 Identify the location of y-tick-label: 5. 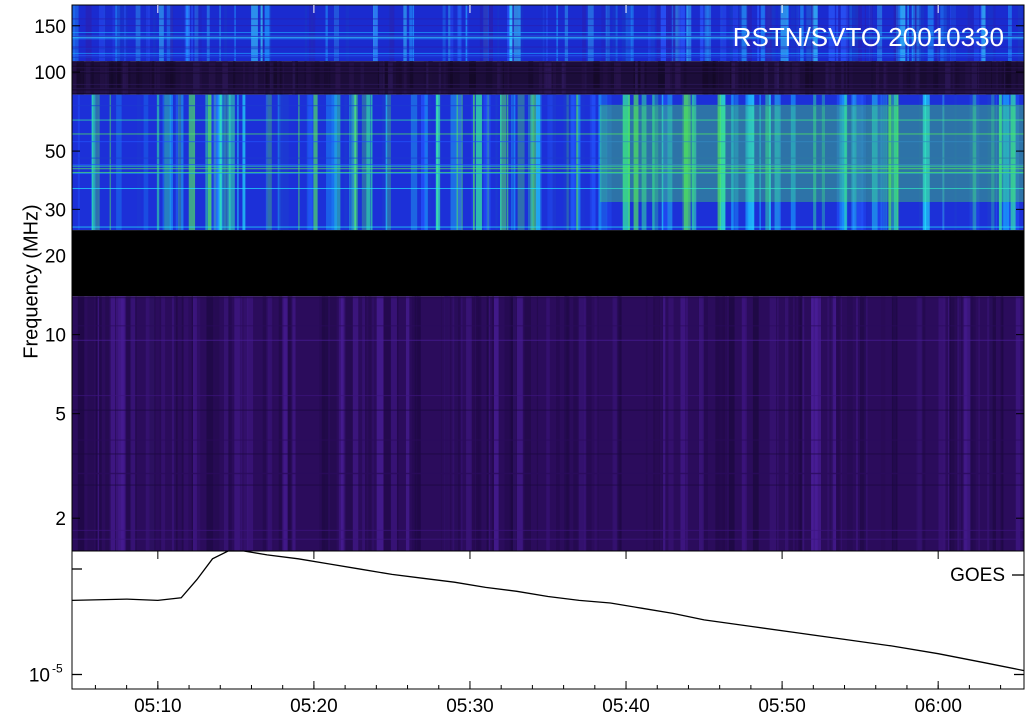
(60, 415).